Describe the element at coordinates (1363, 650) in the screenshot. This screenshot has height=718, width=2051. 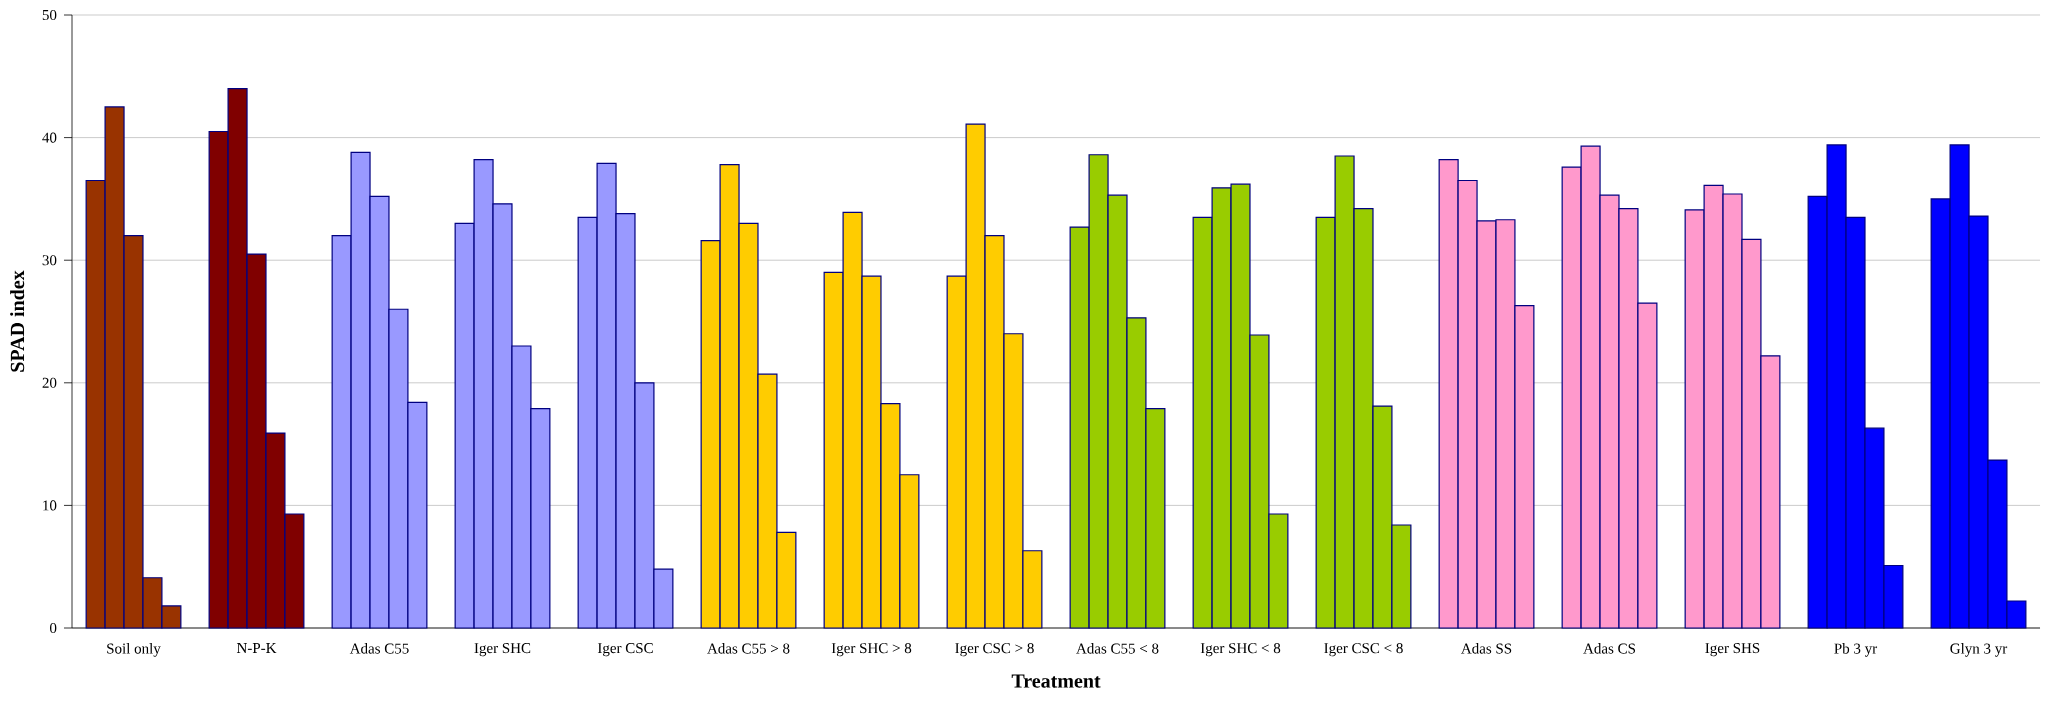
I see `x-tick-label: Iger CSC < 8` at that location.